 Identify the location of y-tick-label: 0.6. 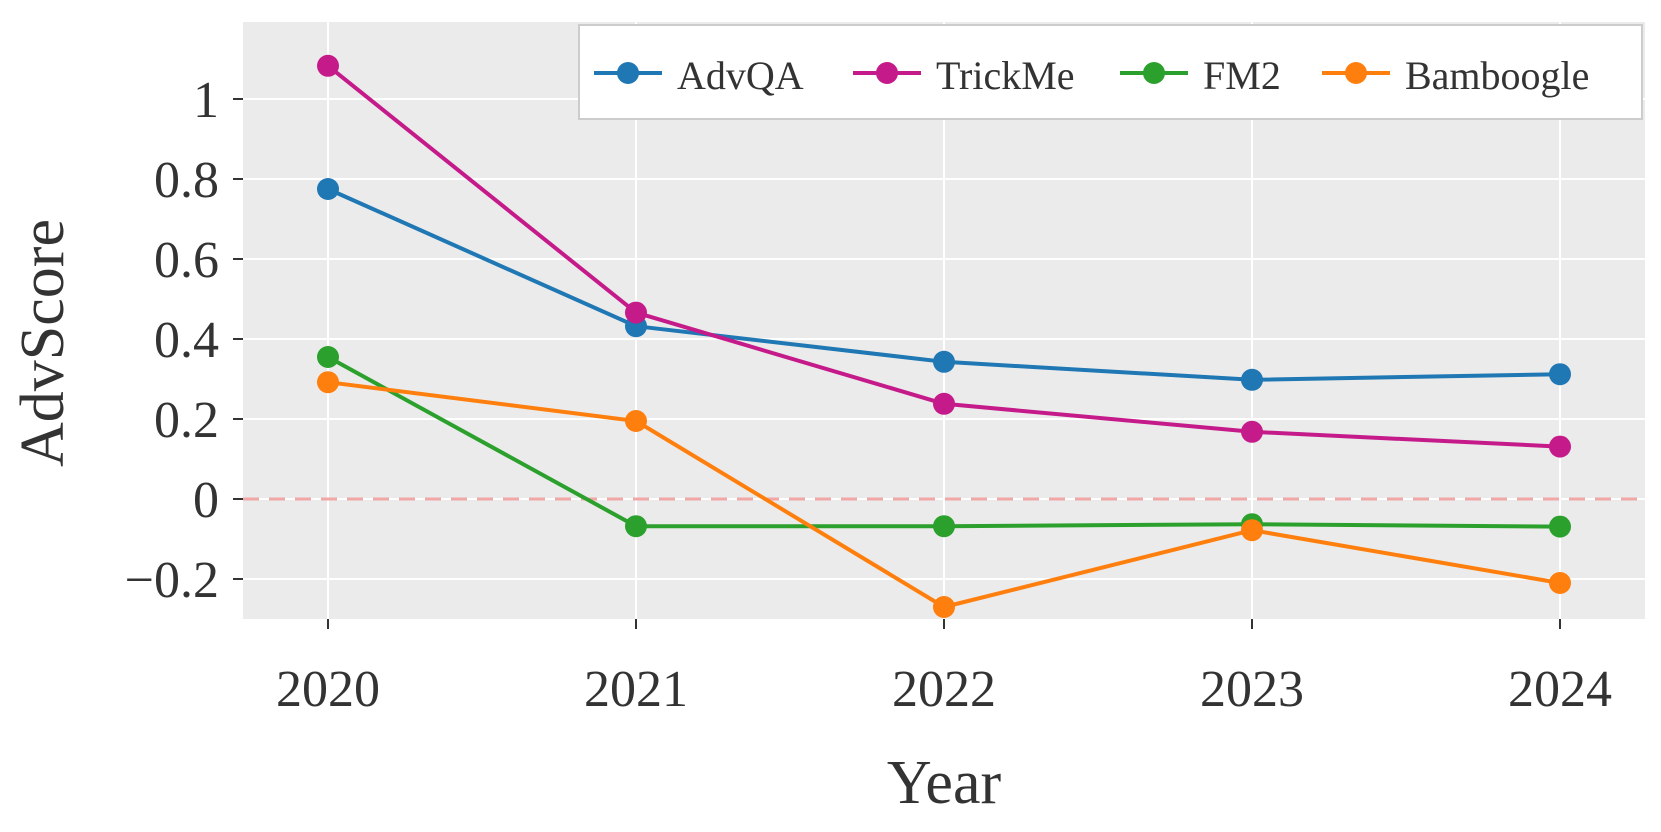
(186, 260).